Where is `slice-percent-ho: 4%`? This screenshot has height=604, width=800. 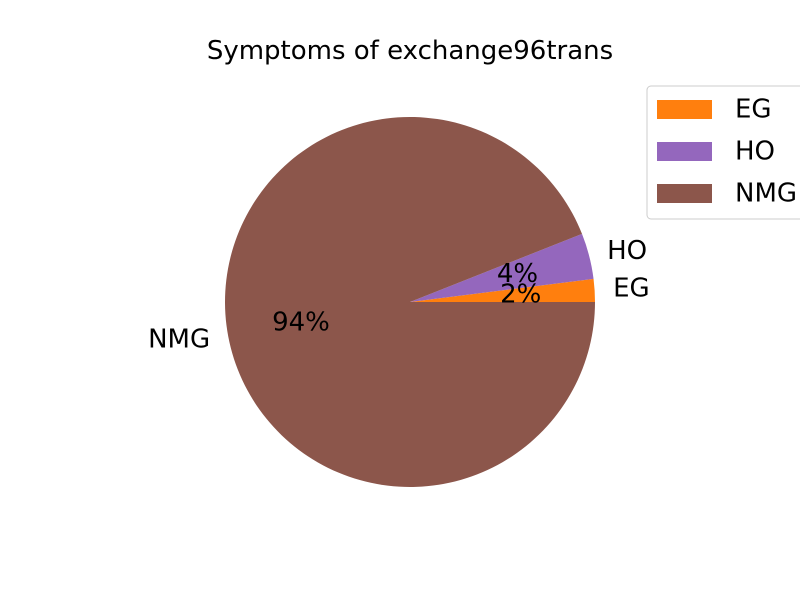
slice-percent-ho: 4% is located at coordinates (517, 274).